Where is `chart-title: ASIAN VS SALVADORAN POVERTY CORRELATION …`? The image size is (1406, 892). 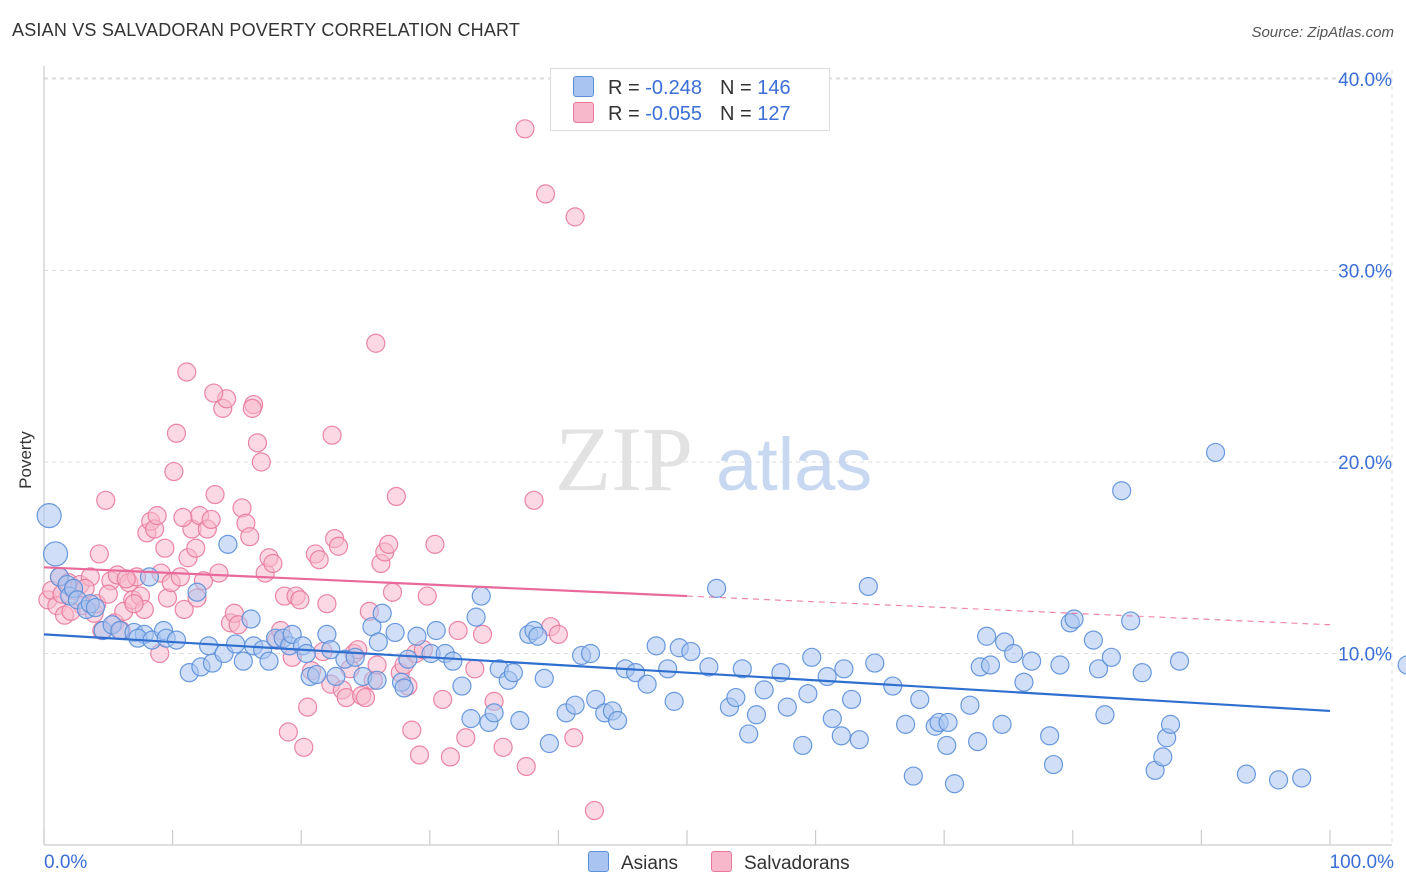 chart-title: ASIAN VS SALVADORAN POVERTY CORRELATION … is located at coordinates (266, 30).